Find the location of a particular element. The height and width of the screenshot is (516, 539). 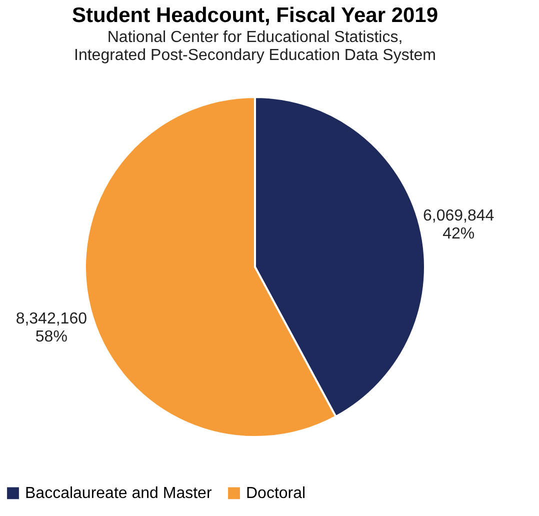

chart-subtitle: National Center for Educational Statistics, Integrated Post-Secondary Education Data System is located at coordinates (255, 46).